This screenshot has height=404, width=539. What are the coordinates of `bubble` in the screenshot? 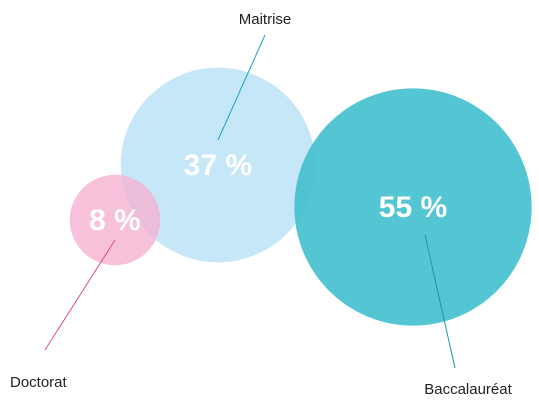 It's located at (115, 220).